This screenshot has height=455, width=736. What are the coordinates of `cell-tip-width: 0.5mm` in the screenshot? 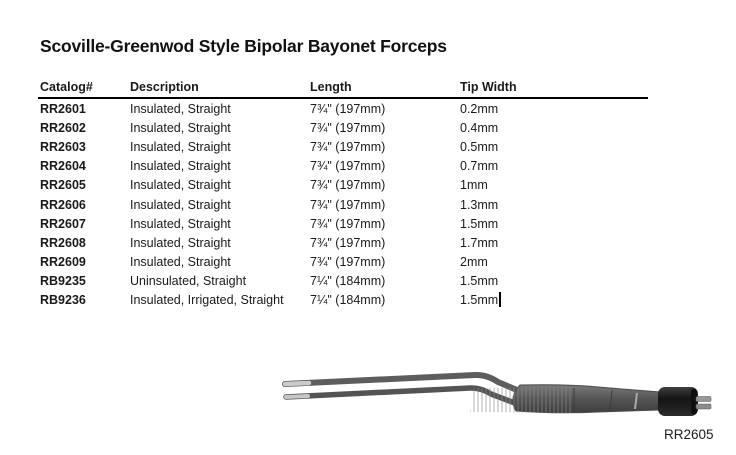 It's located at (479, 146).